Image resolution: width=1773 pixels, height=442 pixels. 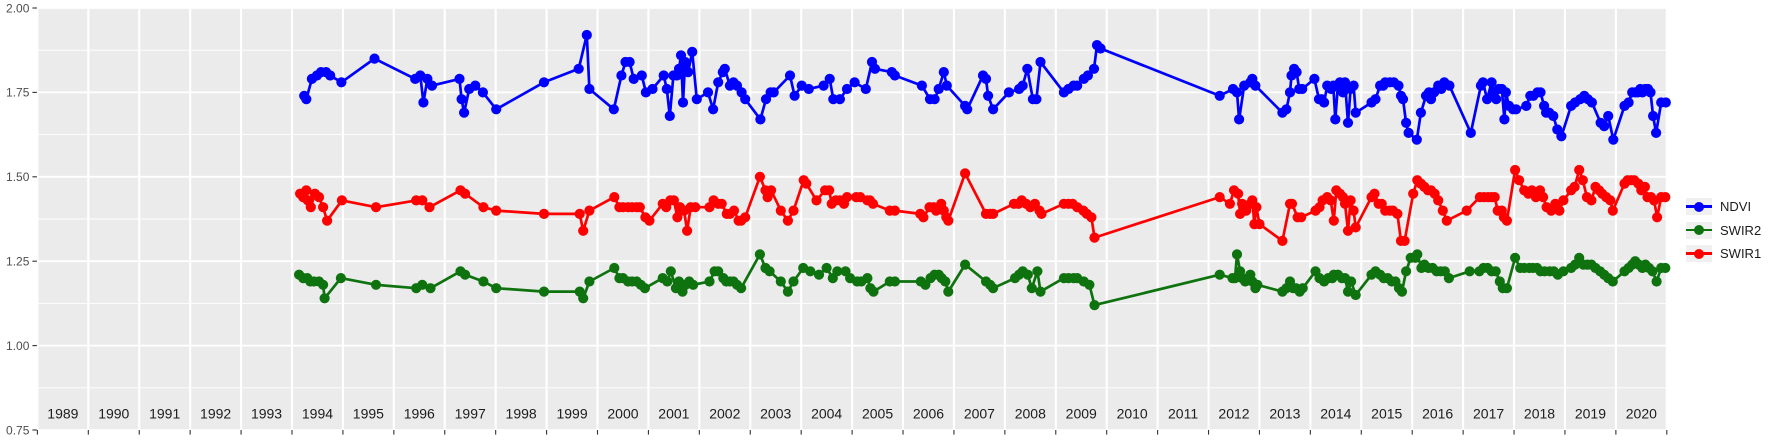 I want to click on y-axis-tick-label: 1.50, so click(x=18, y=177).